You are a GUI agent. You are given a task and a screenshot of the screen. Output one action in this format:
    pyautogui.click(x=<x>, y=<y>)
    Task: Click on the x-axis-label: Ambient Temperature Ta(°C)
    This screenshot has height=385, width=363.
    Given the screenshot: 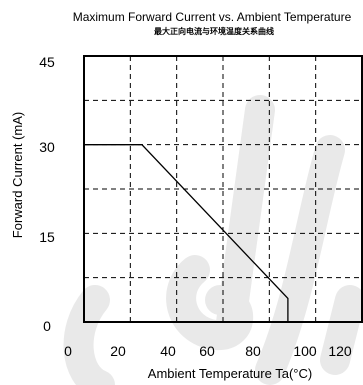 What is the action you would take?
    pyautogui.click(x=230, y=373)
    